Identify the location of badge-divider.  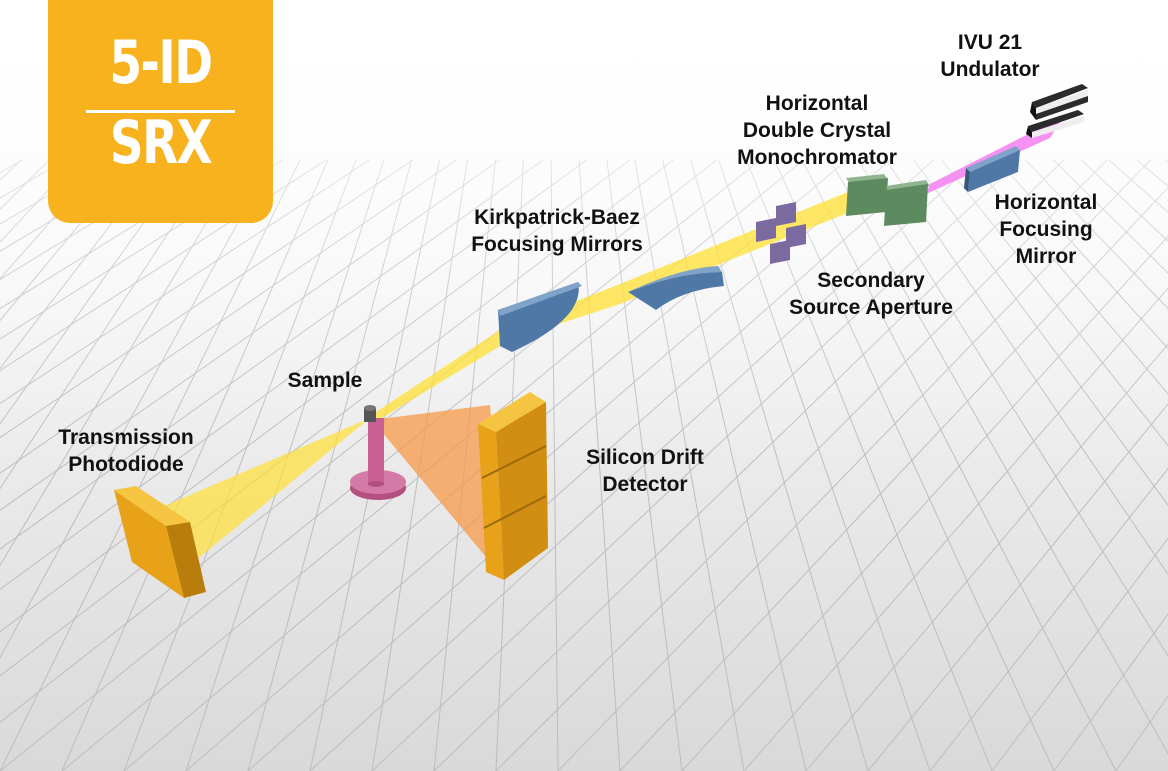
(160, 111).